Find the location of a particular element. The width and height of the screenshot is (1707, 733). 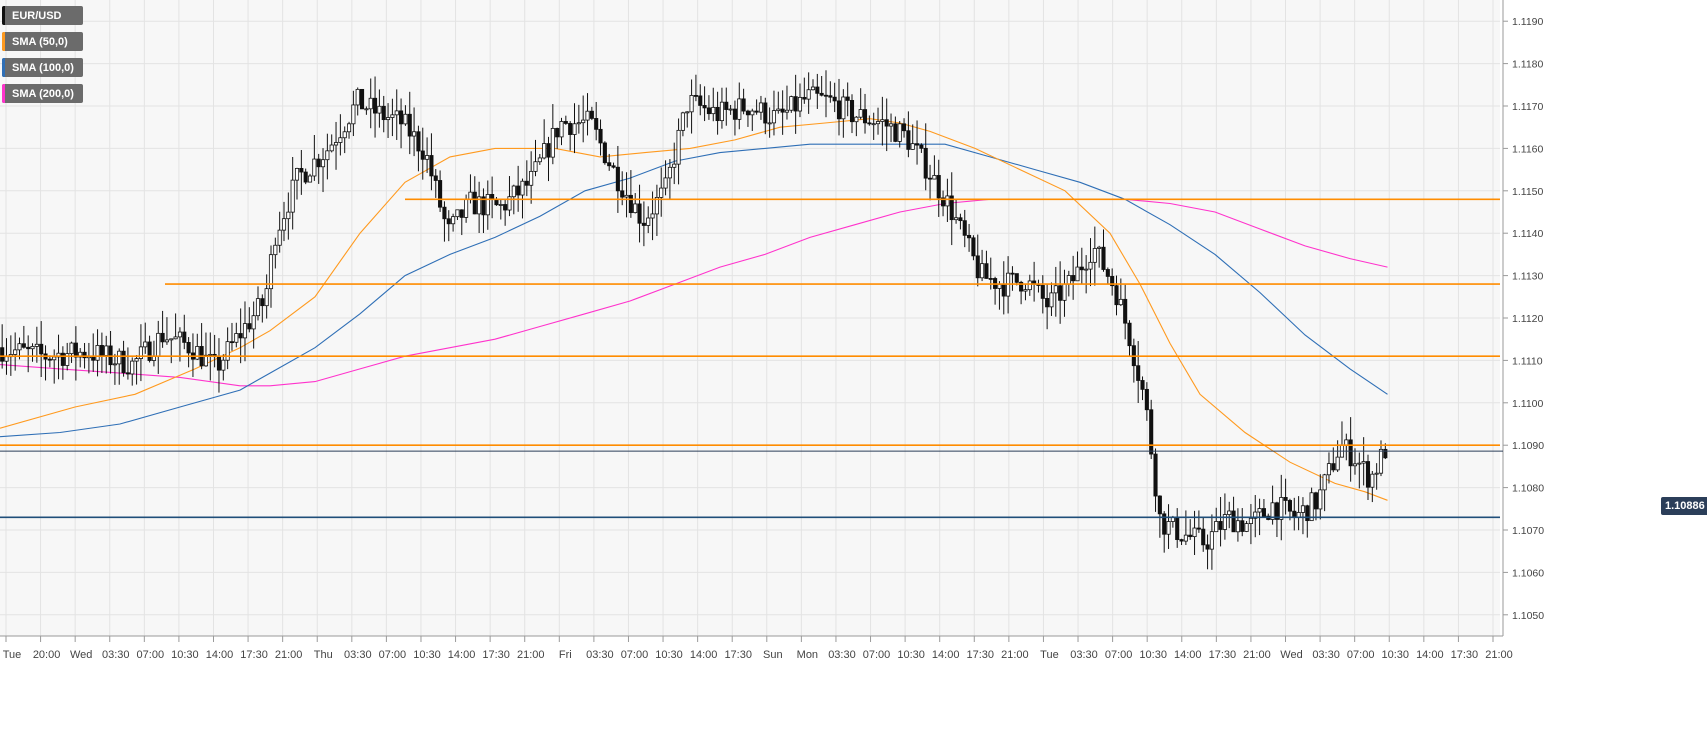

legend-item-sma50: SMA (50,0) is located at coordinates (42, 41).